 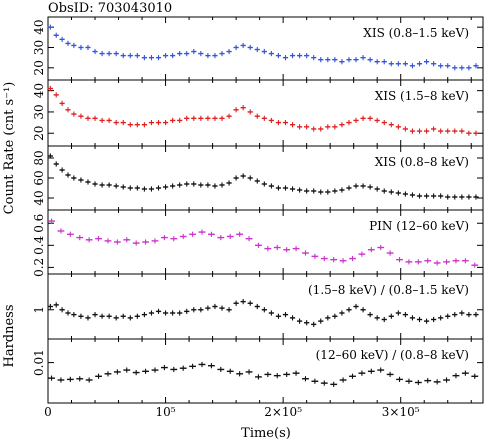 I want to click on panel-label: (12–60 keV) / (0.8–8 keV), so click(x=392, y=355).